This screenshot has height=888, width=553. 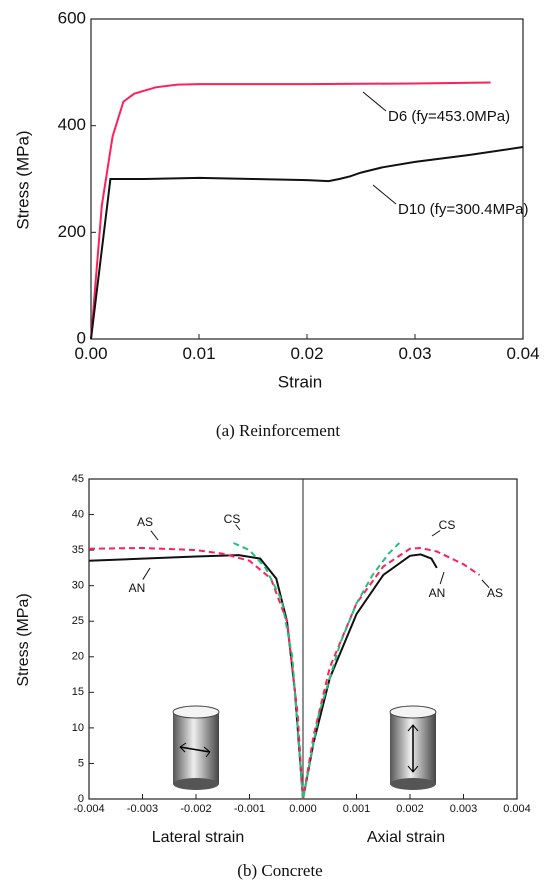 I want to click on x-axis-label: Strain, so click(x=300, y=381).